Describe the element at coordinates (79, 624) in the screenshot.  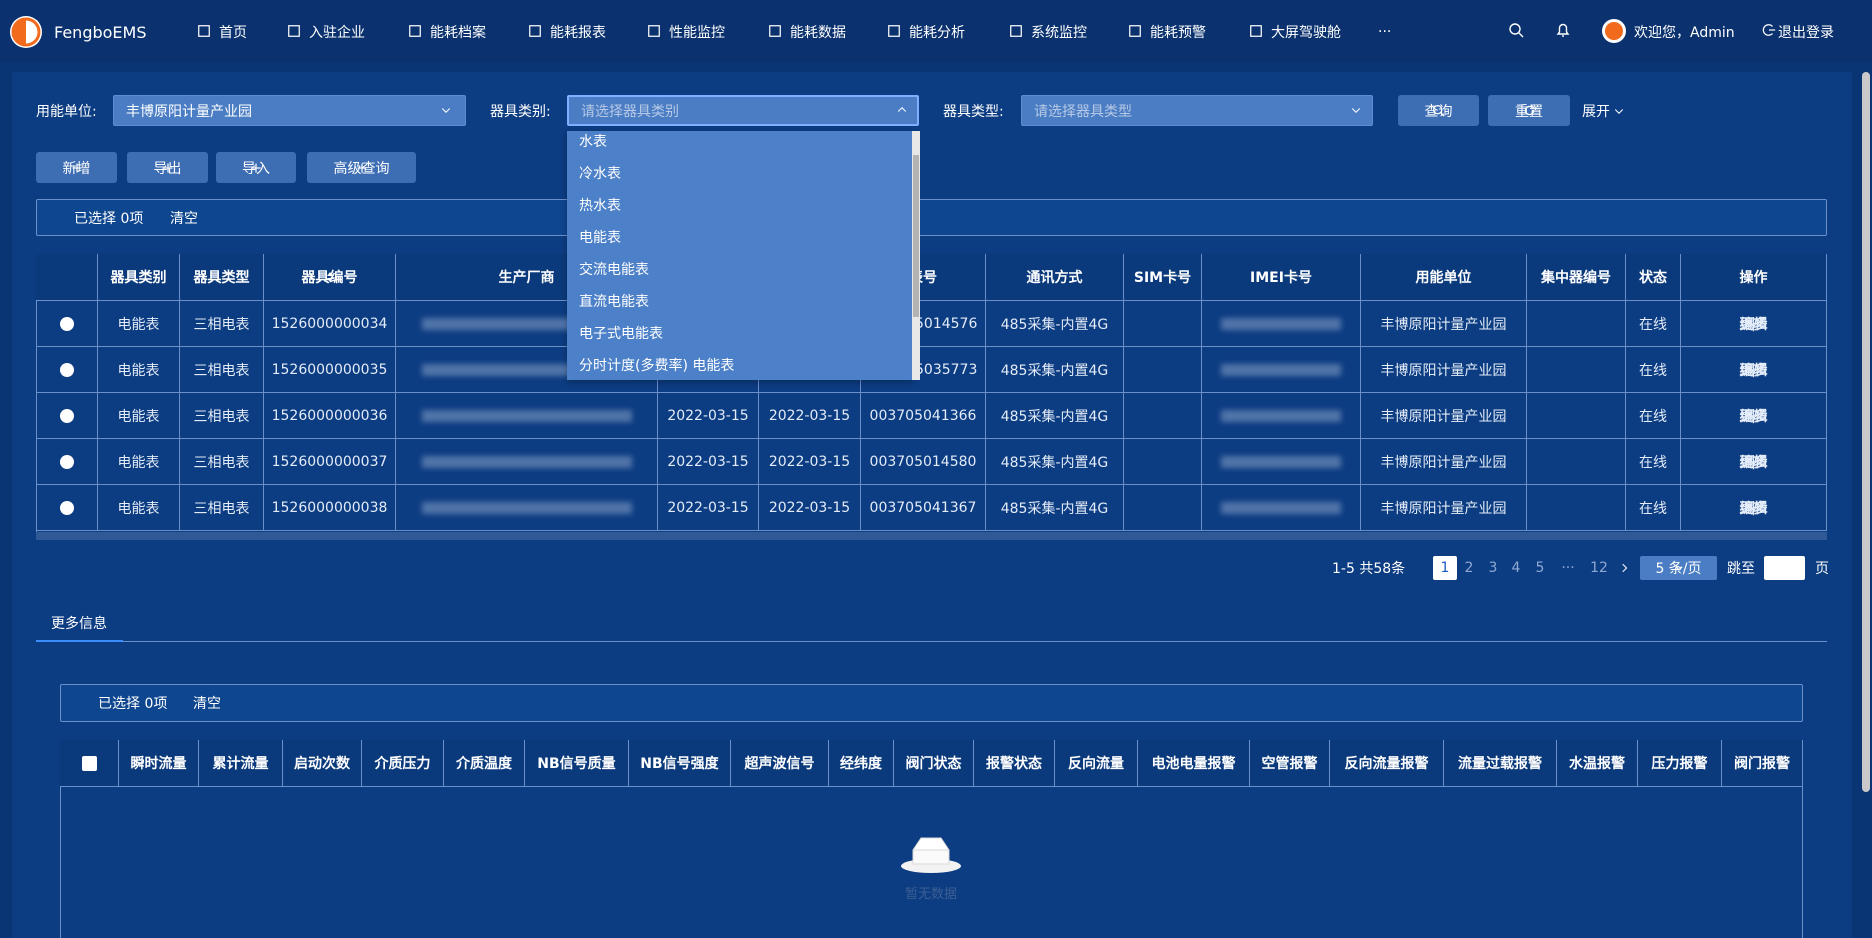
I see `tab: 更多信息` at that location.